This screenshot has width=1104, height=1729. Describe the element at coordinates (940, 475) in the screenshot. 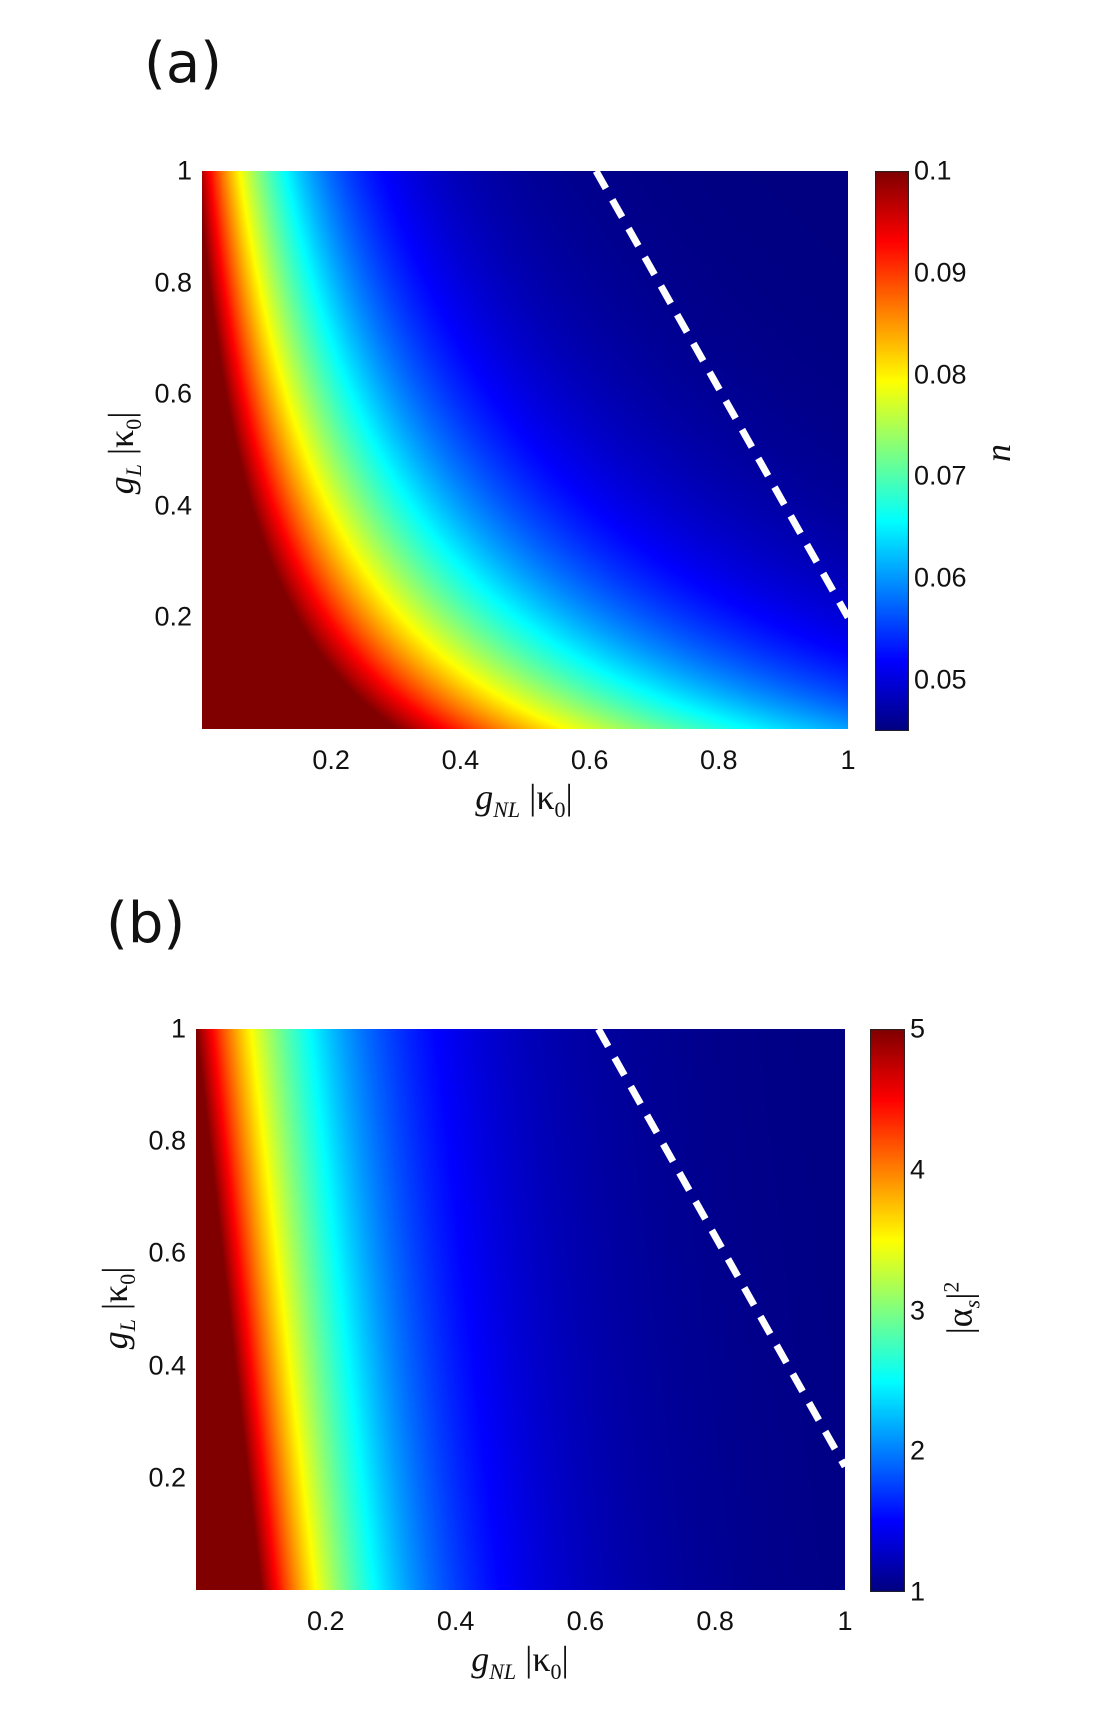

I see `colorbar-tick-label: 0.07` at that location.